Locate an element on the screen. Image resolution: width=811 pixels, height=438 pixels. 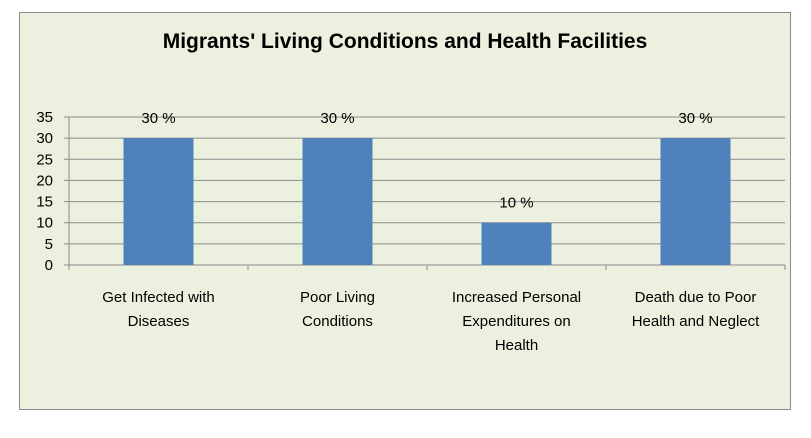
x-tick-label-line: Diseases is located at coordinates (159, 321).